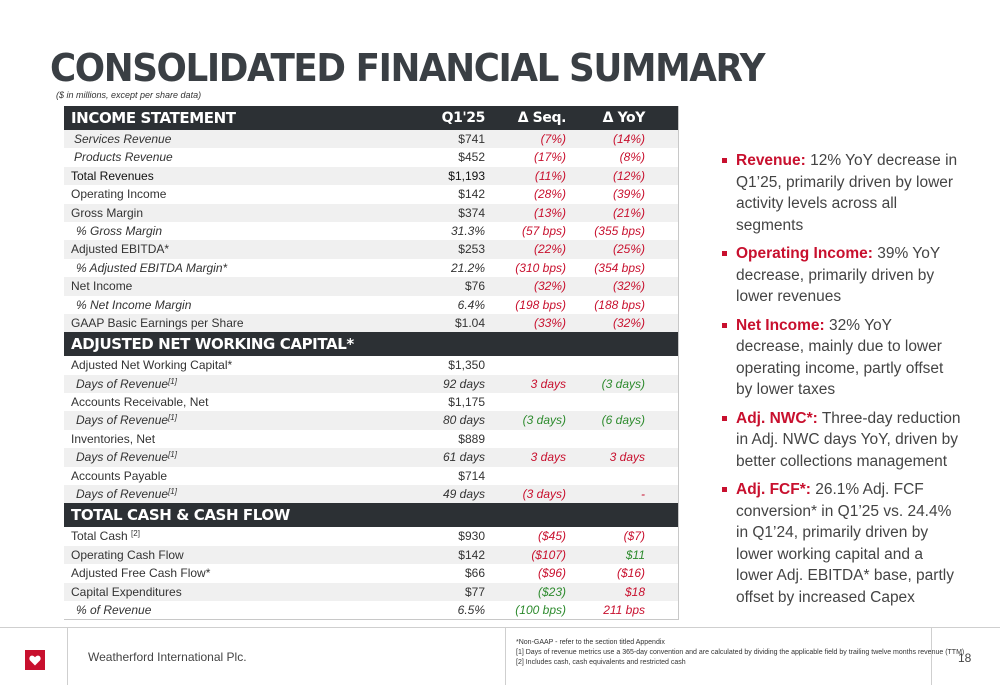 The height and width of the screenshot is (685, 1000). Describe the element at coordinates (371, 402) in the screenshot. I see `table-row: Accounts Receivable, Net $1,175` at that location.